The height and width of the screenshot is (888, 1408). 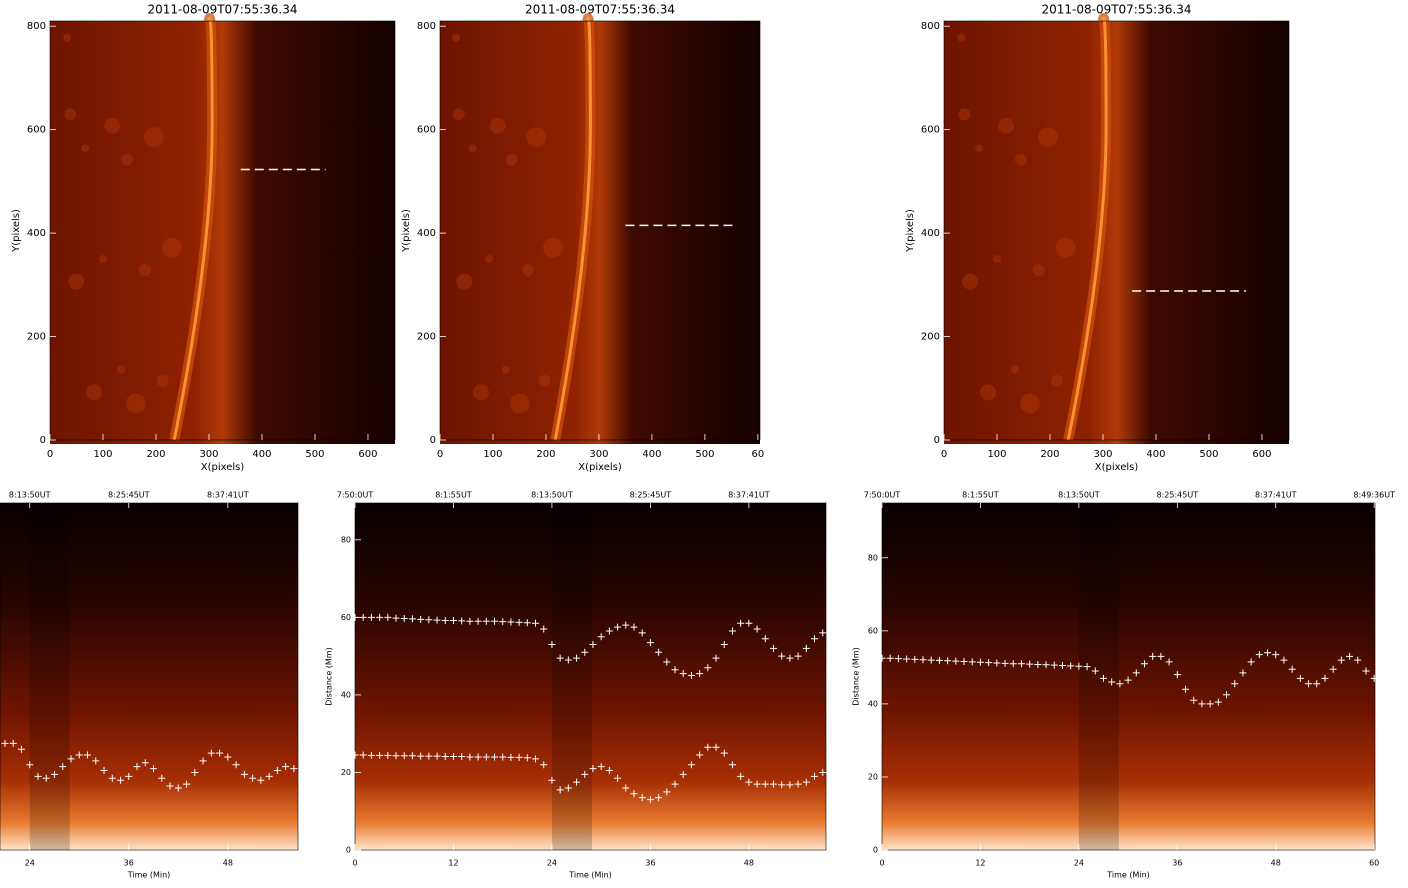 What do you see at coordinates (1374, 495) in the screenshot?
I see `top-time-label: 8:49:36UT` at bounding box center [1374, 495].